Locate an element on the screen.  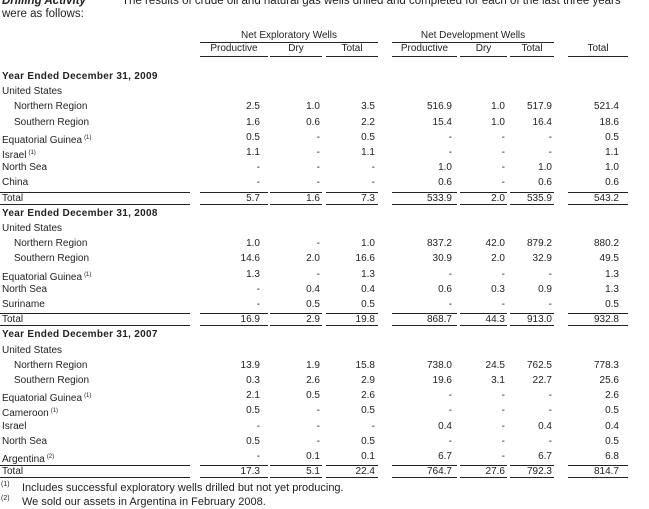
cell: 0.3 is located at coordinates (498, 289).